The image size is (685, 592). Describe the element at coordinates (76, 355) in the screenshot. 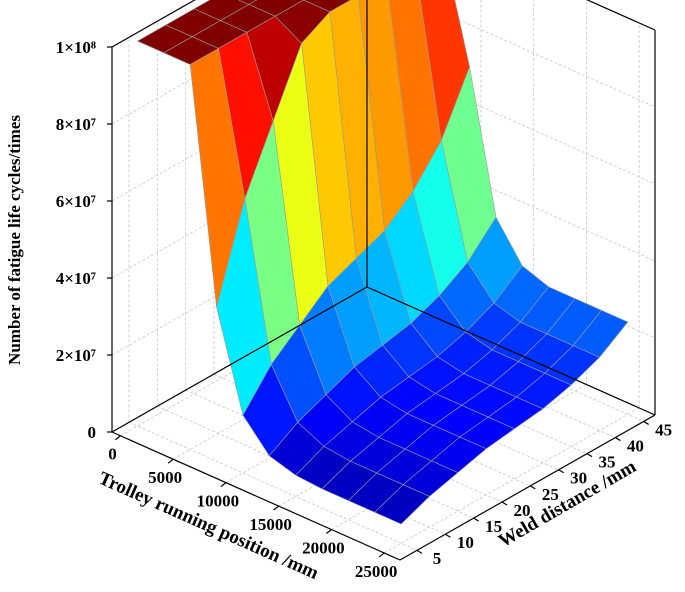

I see `z-tick-label: 2×10⁷` at that location.